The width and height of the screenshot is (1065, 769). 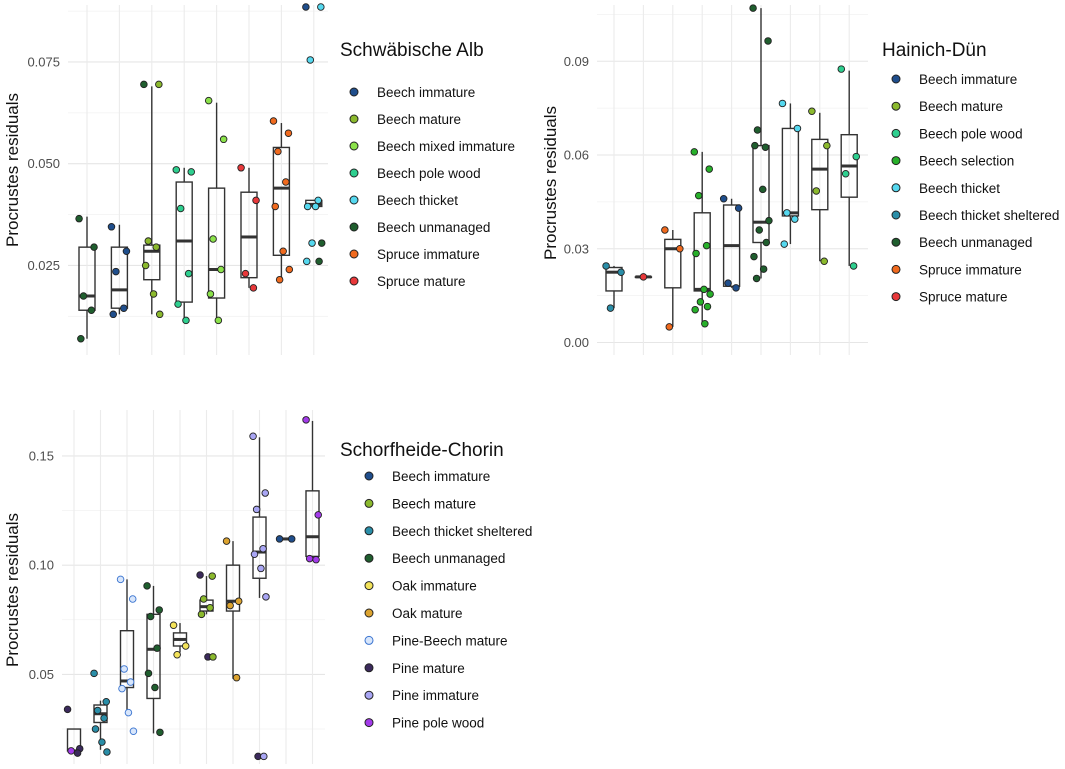 I want to click on legend-item: Beech unmanaged, so click(x=961, y=242).